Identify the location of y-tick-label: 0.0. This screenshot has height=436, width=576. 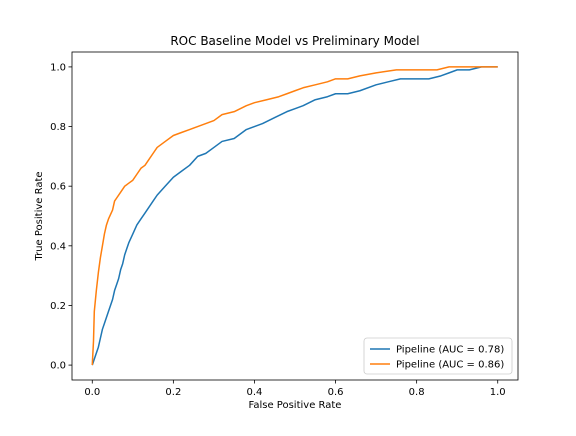
(58, 366).